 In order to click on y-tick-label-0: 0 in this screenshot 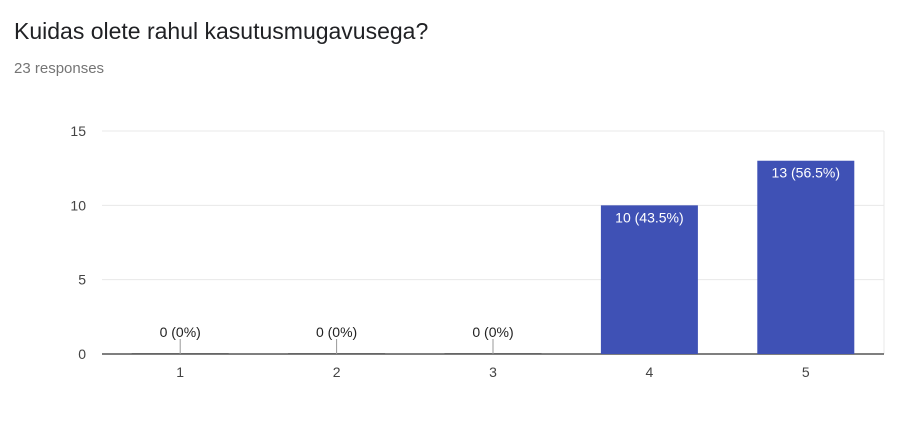, I will do `click(82, 354)`.